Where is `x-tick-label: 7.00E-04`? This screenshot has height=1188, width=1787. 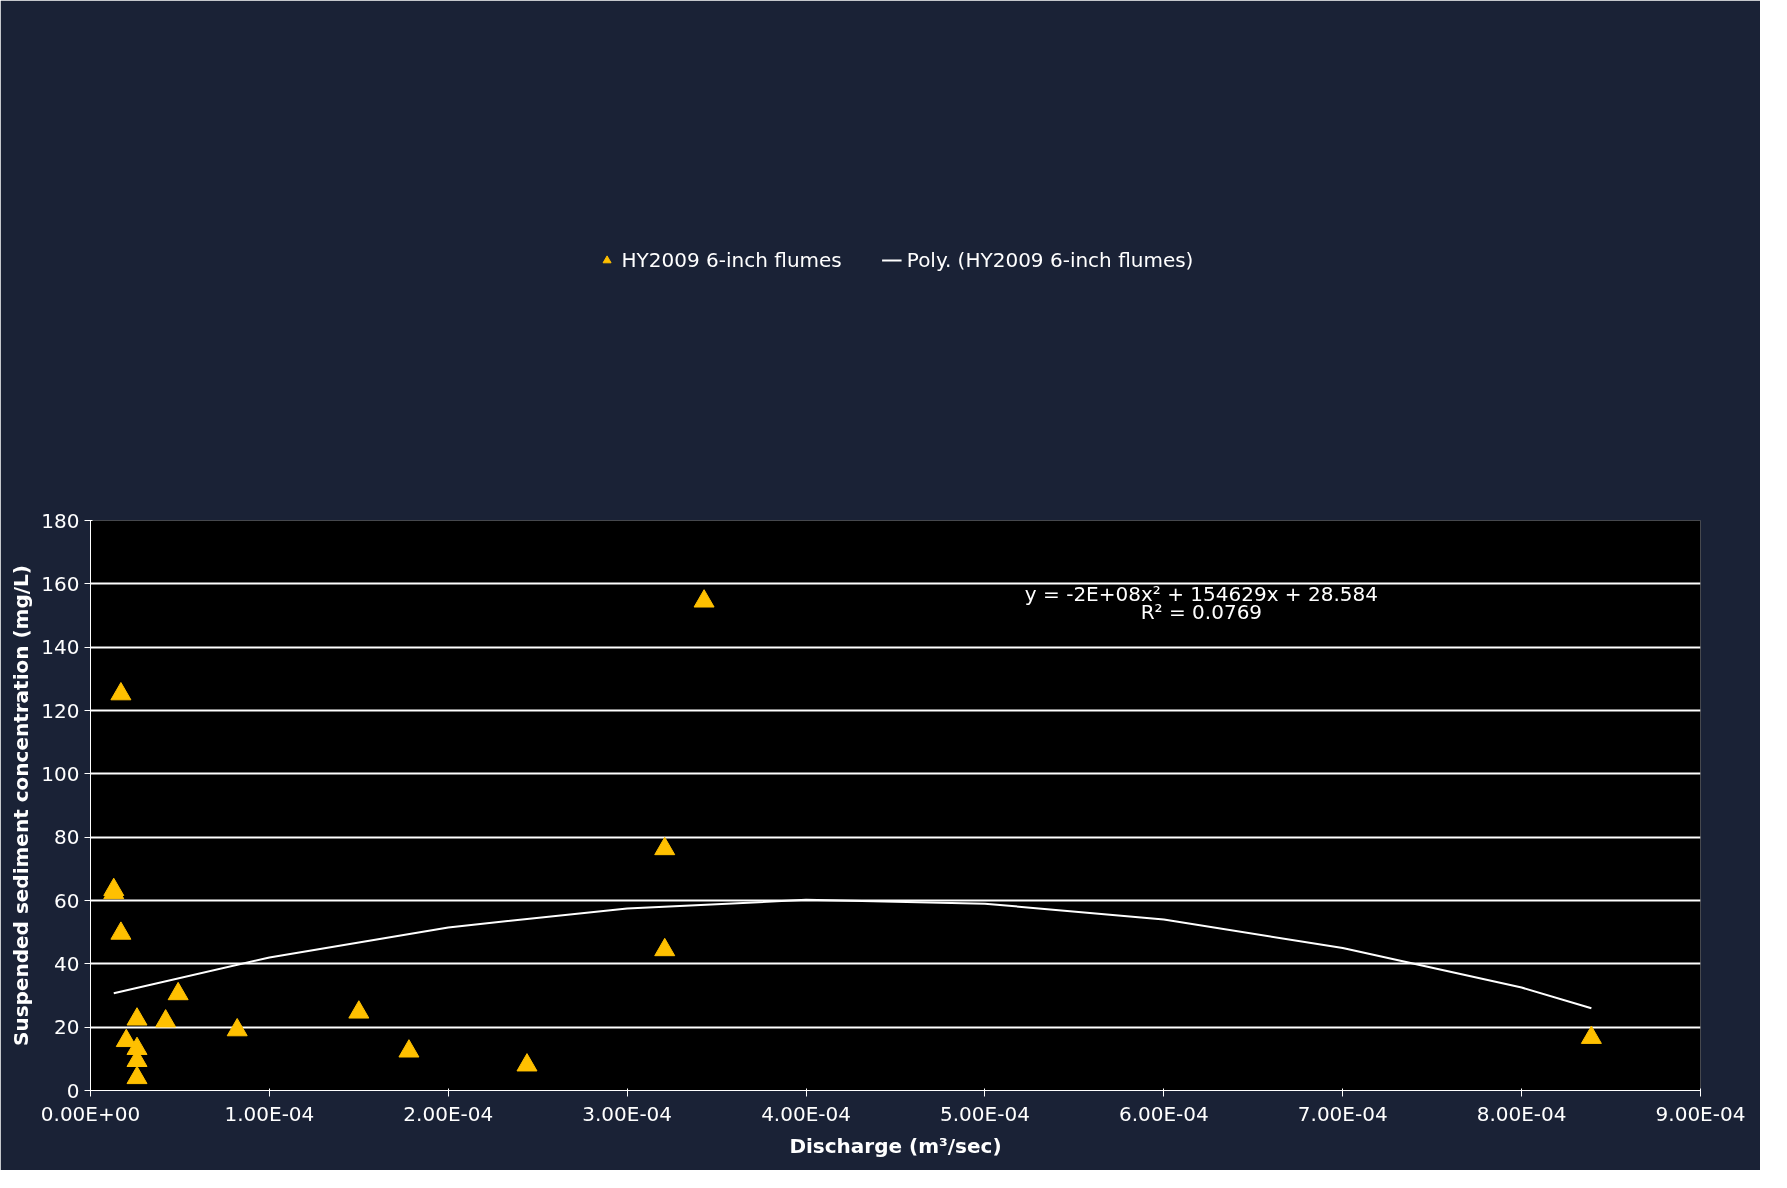
x-tick-label: 7.00E-04 is located at coordinates (1342, 1113).